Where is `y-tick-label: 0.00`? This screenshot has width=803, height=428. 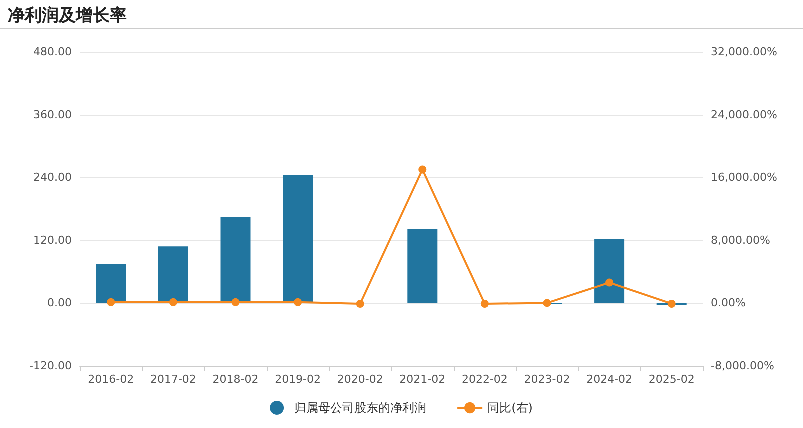
y-tick-label: 0.00 is located at coordinates (60, 303).